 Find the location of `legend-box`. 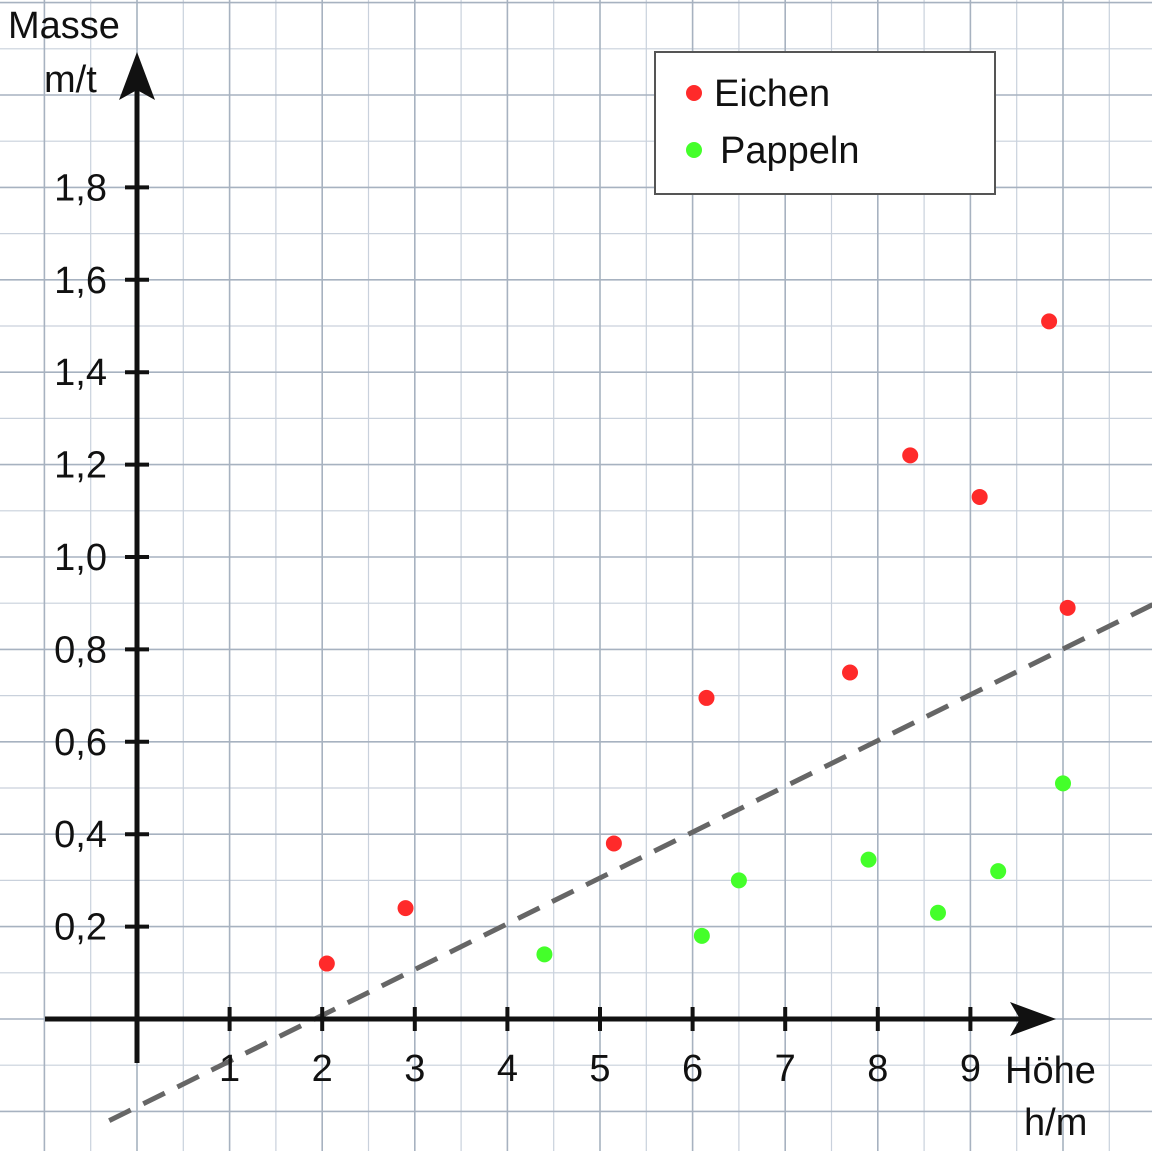

legend-box is located at coordinates (825, 123).